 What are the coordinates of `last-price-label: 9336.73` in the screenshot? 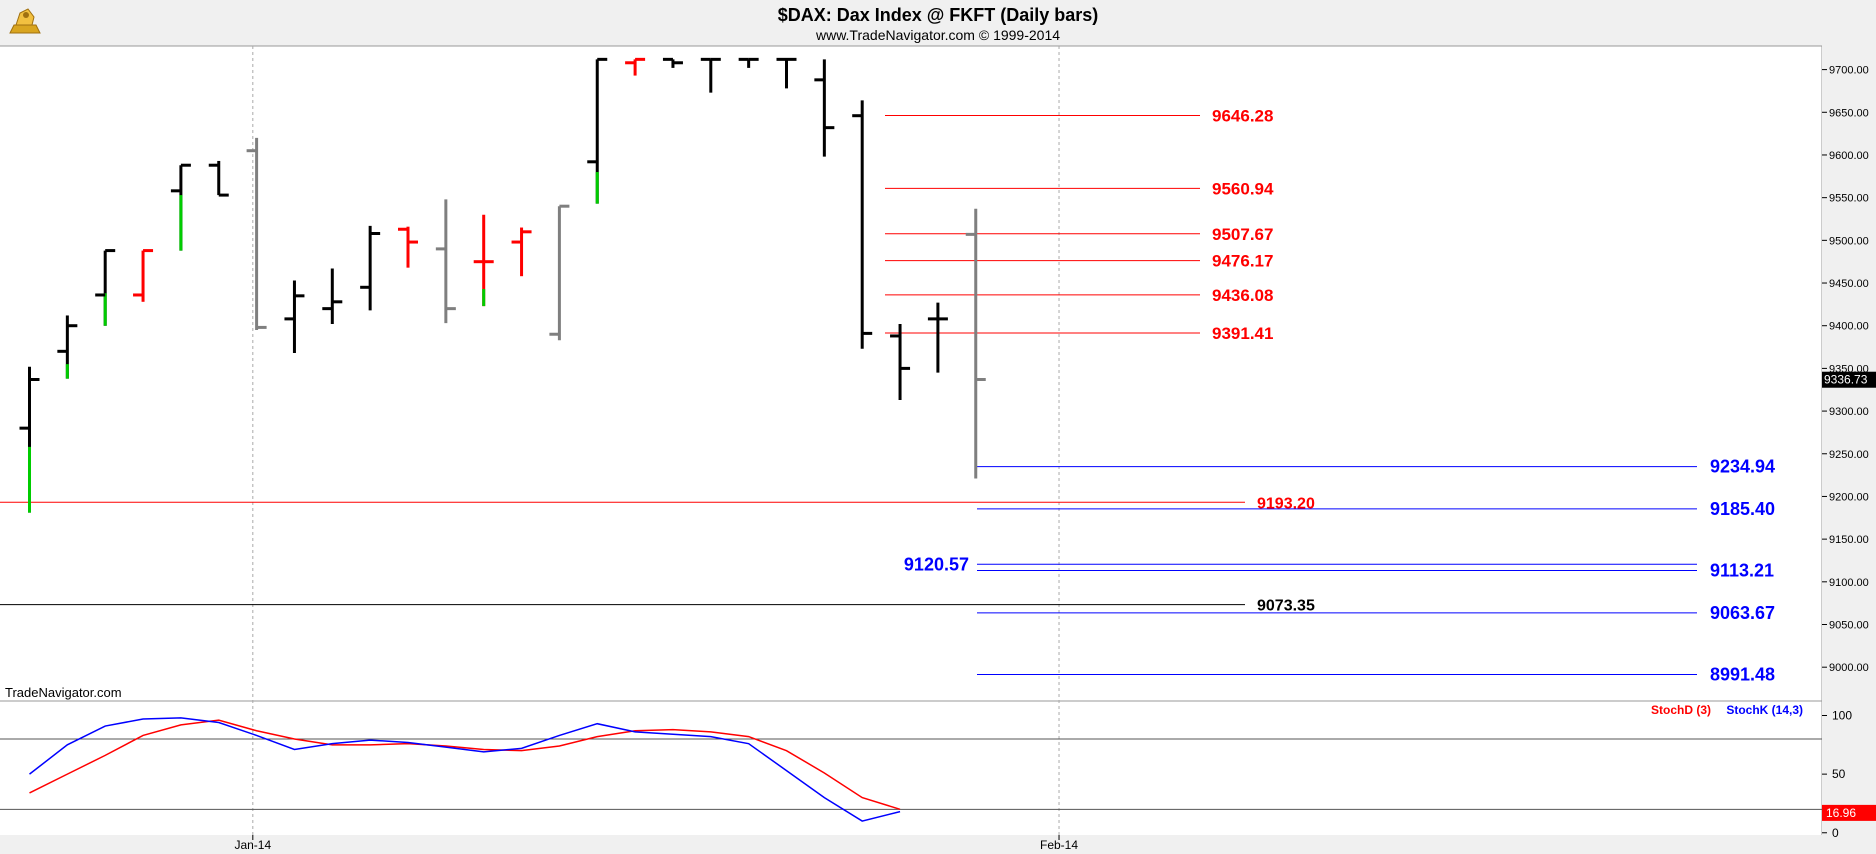 It's located at (1846, 380).